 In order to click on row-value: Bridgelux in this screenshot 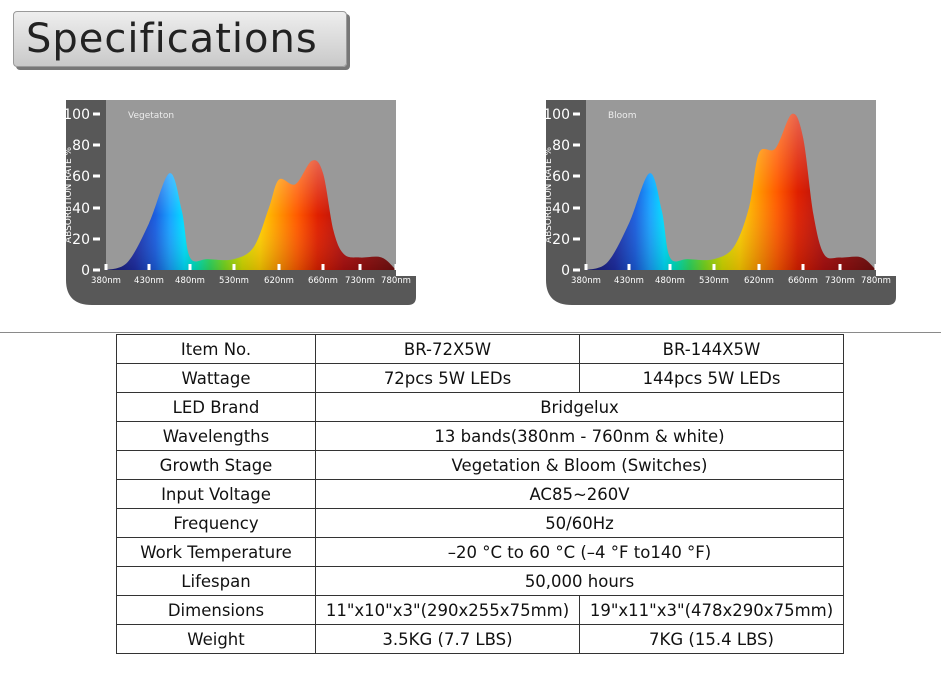, I will do `click(579, 407)`.